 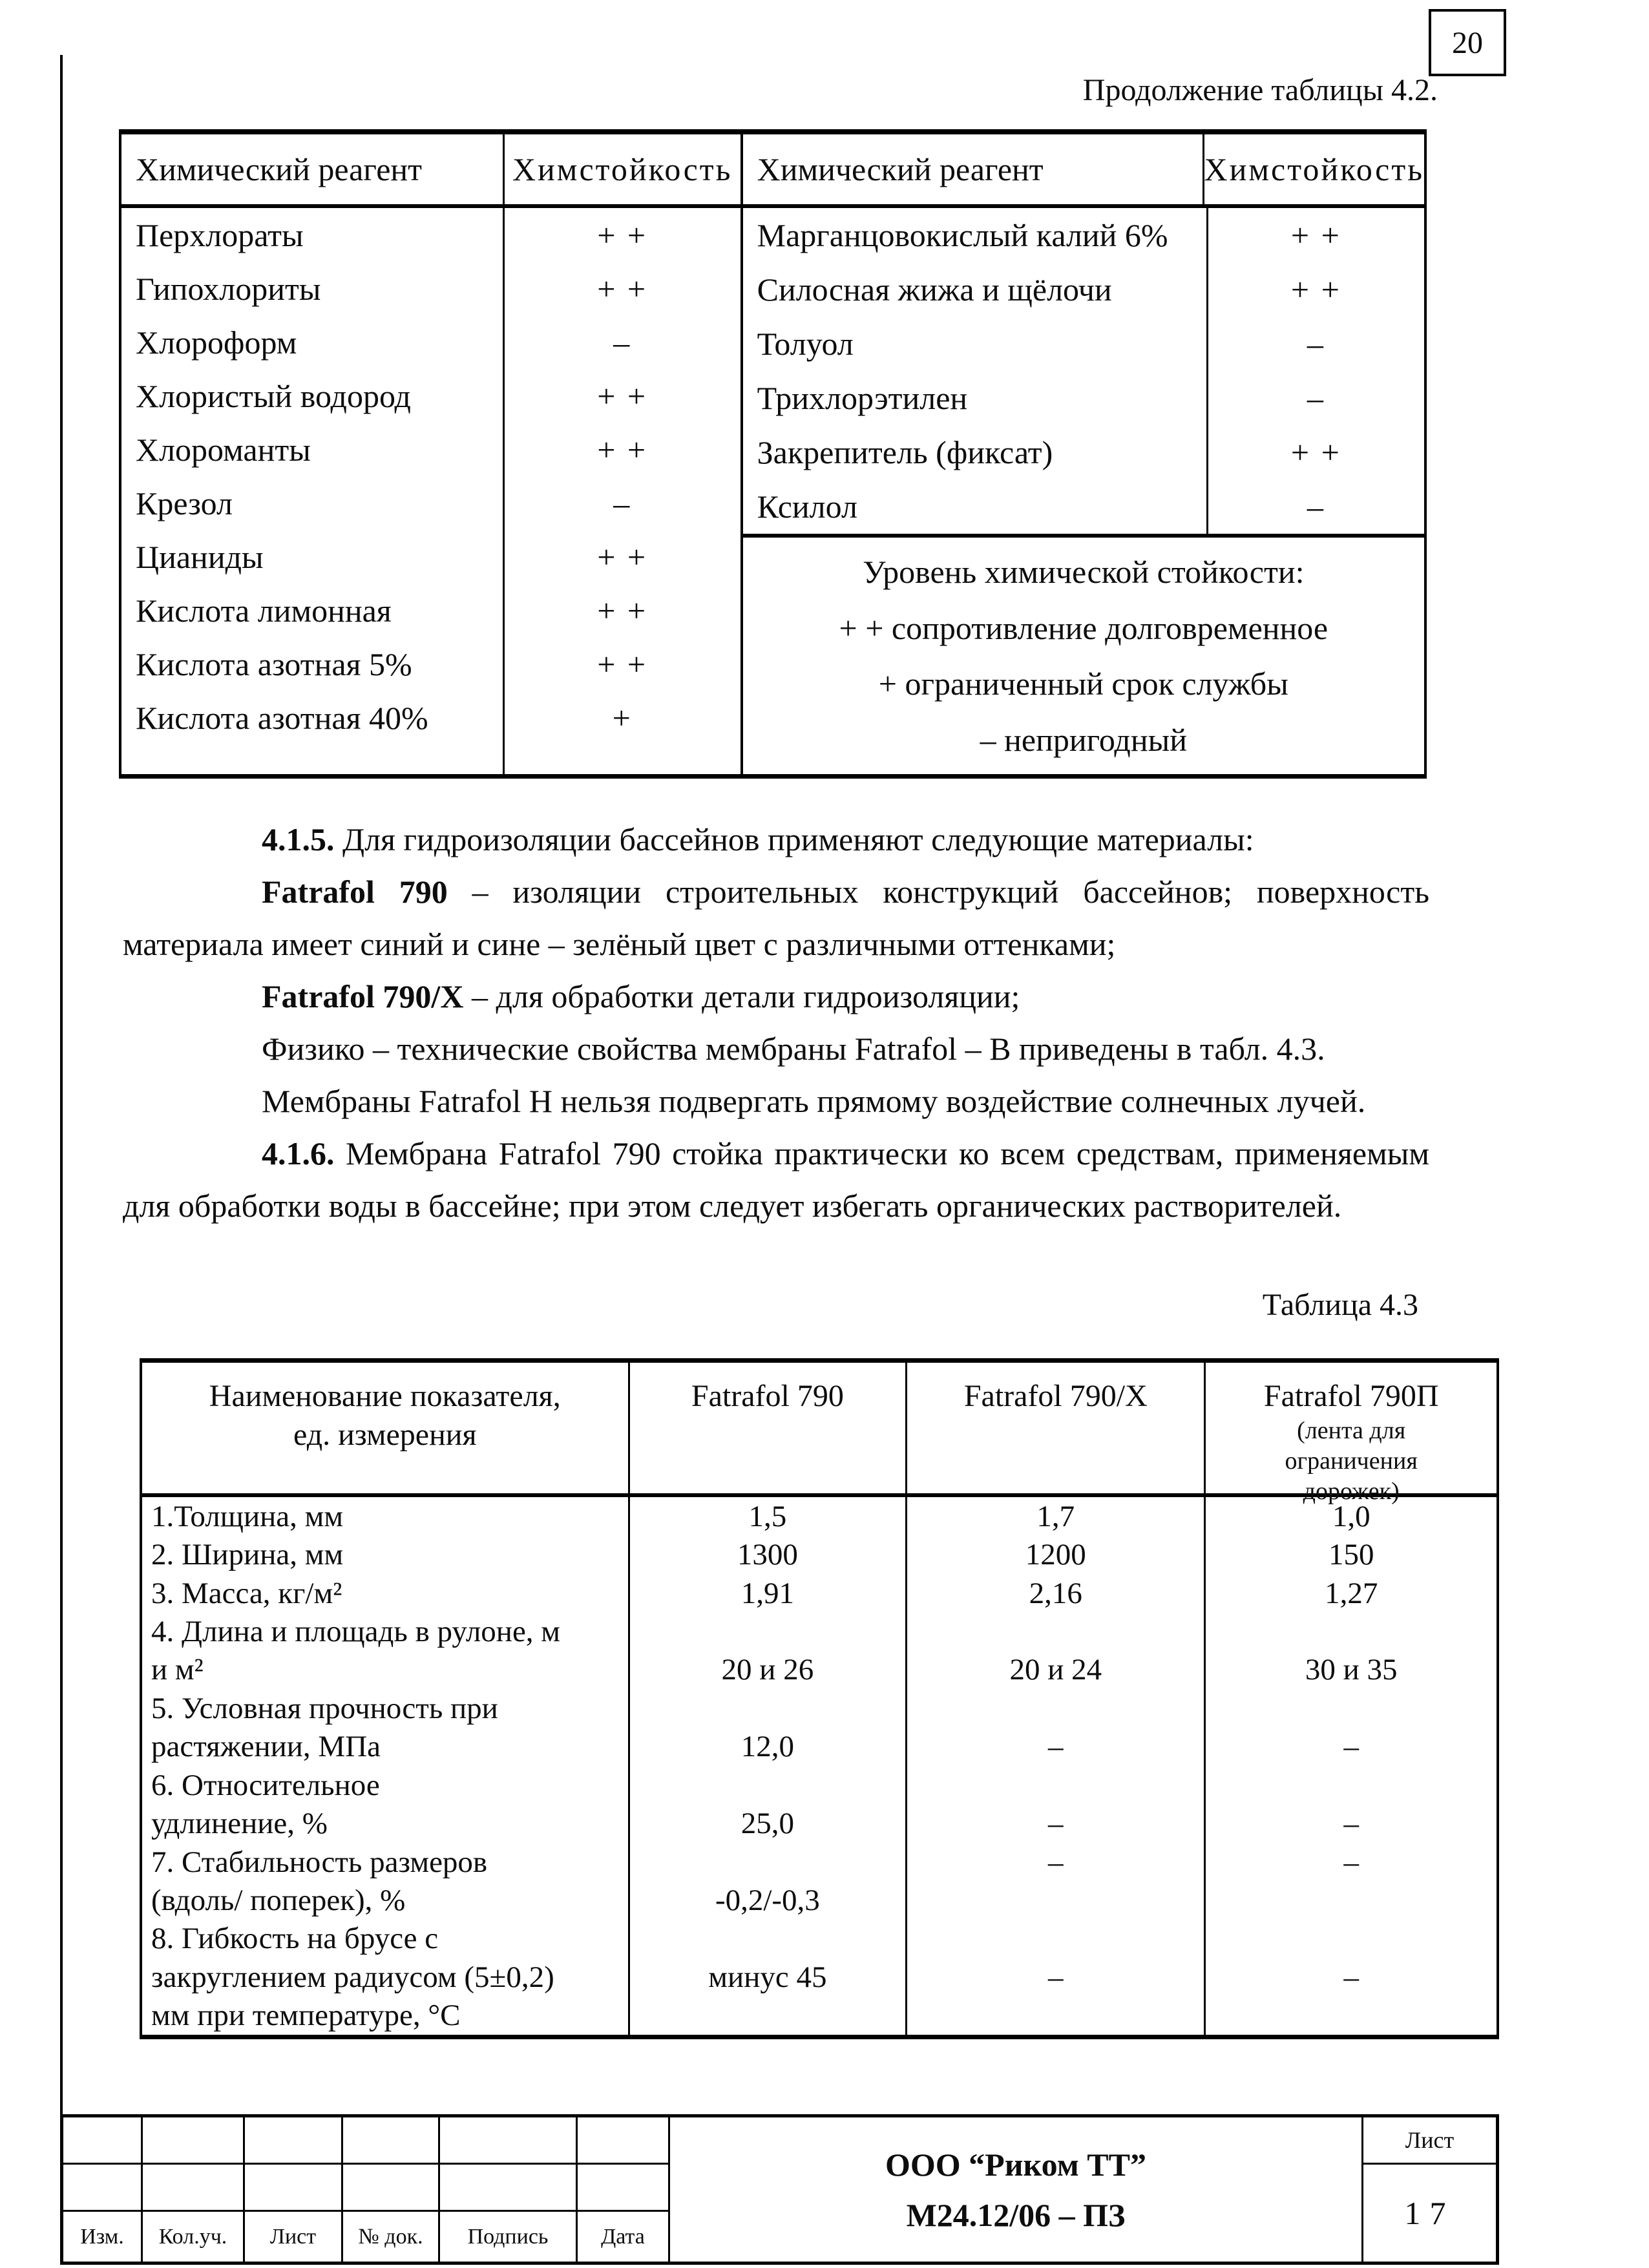 I want to click on value: 150, so click(x=1351, y=1555).